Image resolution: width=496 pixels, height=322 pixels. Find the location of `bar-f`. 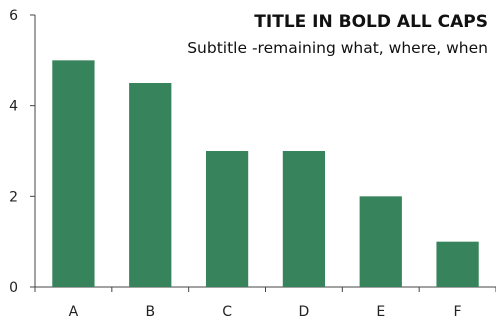

bar-f is located at coordinates (457, 264).